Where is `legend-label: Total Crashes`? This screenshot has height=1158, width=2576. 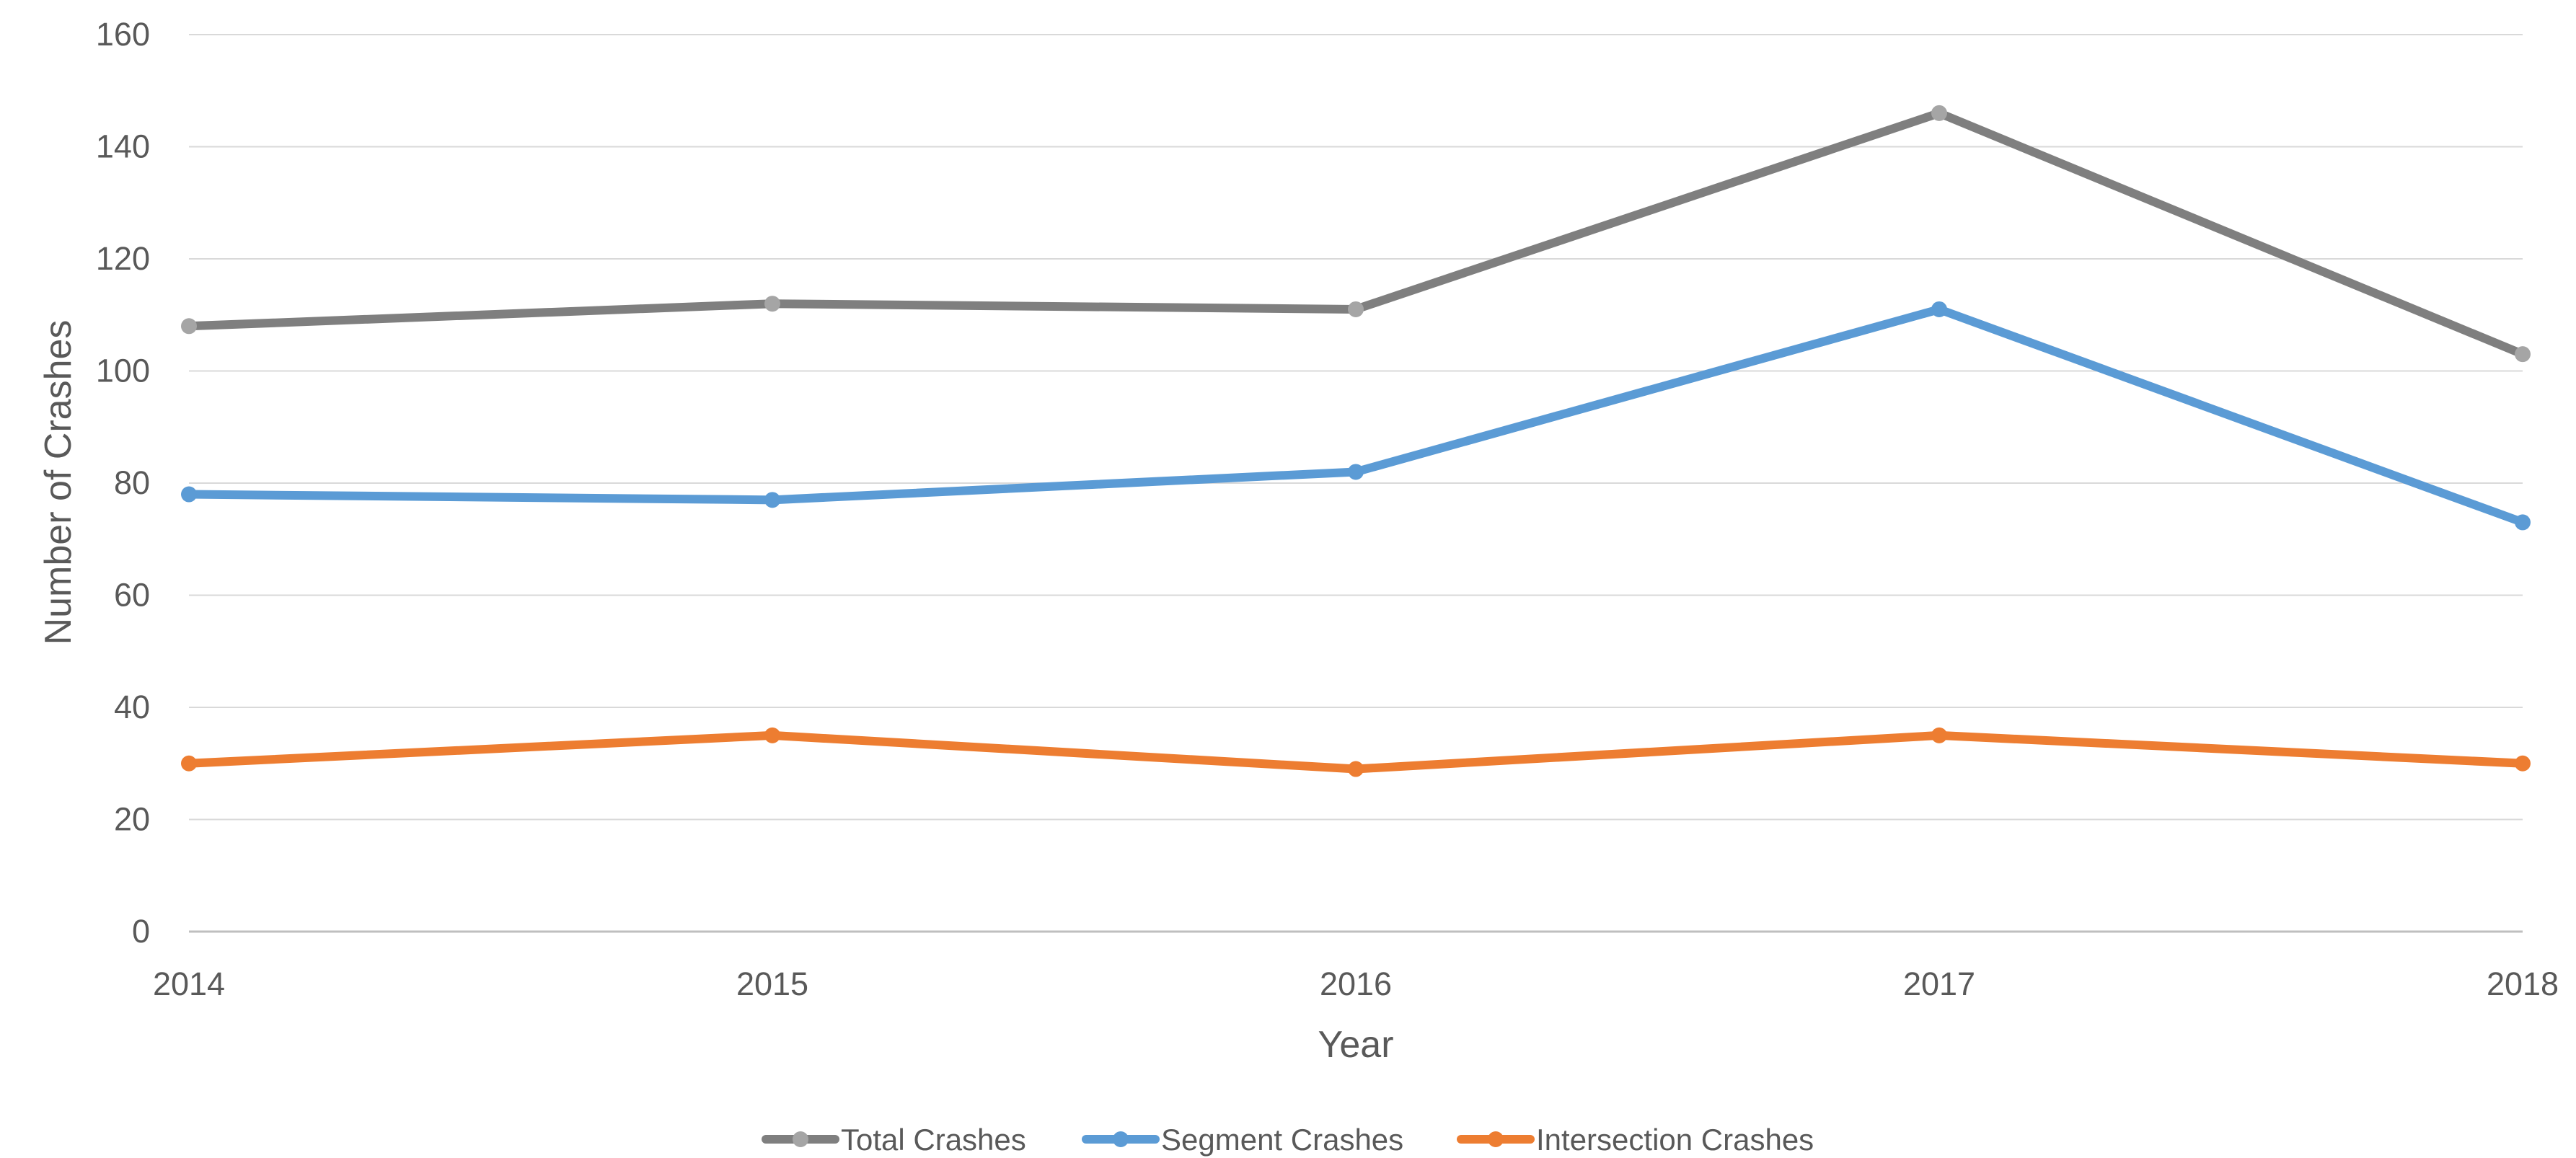
legend-label: Total Crashes is located at coordinates (933, 1140).